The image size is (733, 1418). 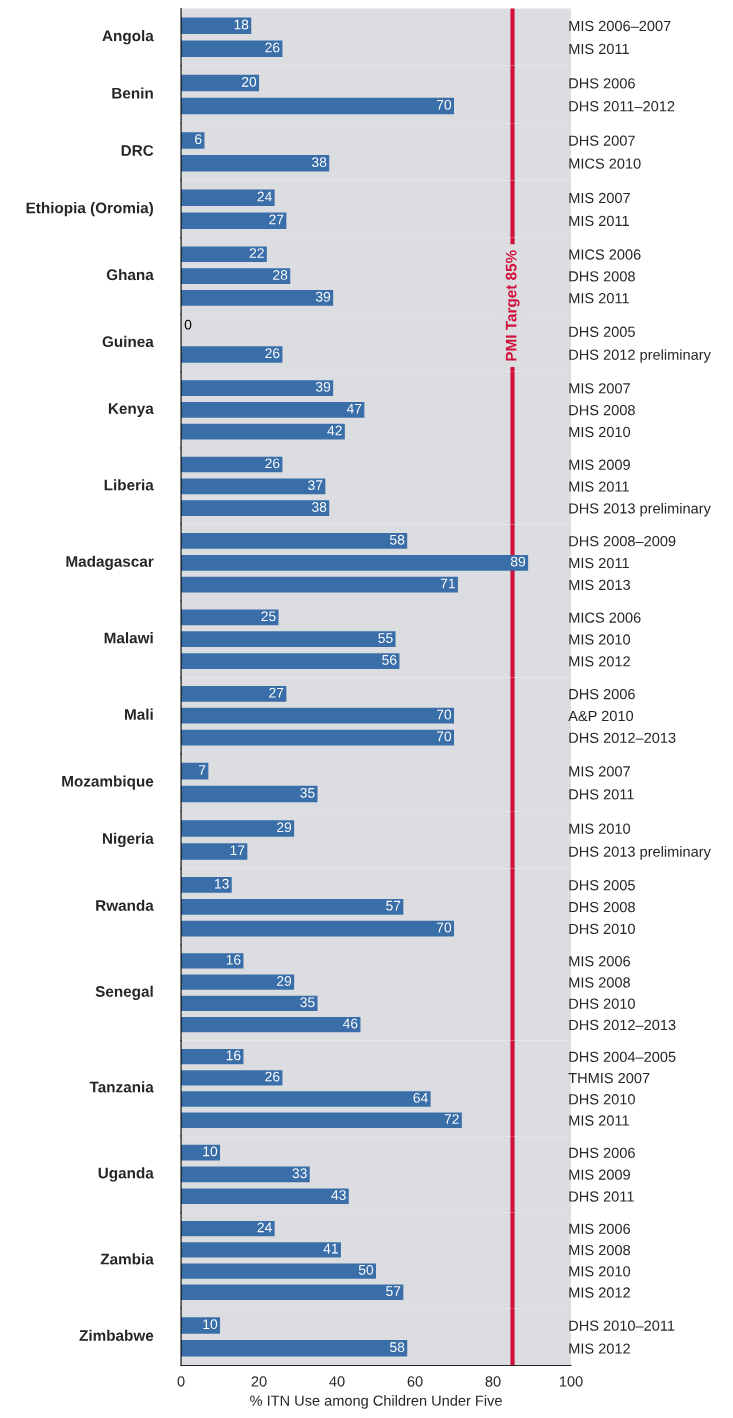 I want to click on y-axis-title: Uganda, so click(x=126, y=1174).